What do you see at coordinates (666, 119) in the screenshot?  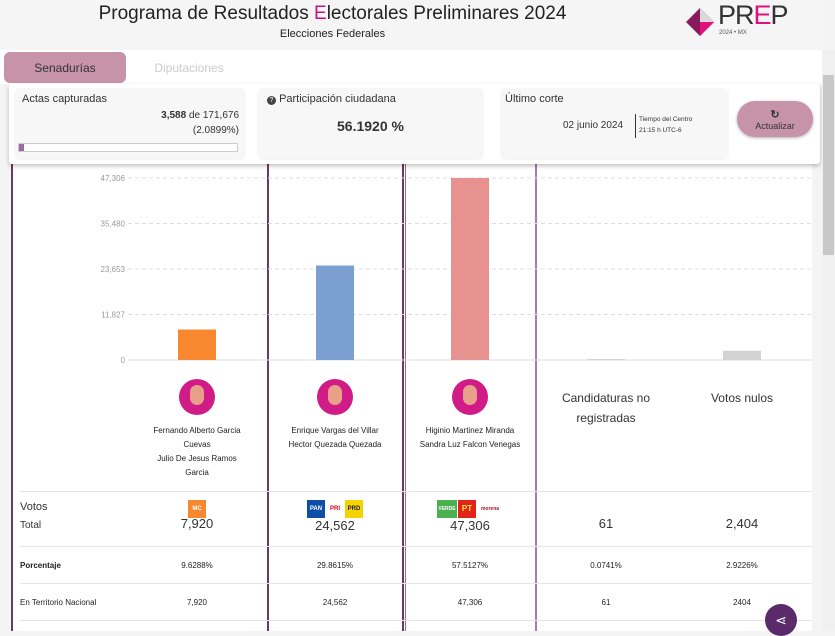 I see `corte-timezone: Tiempo del Centro` at bounding box center [666, 119].